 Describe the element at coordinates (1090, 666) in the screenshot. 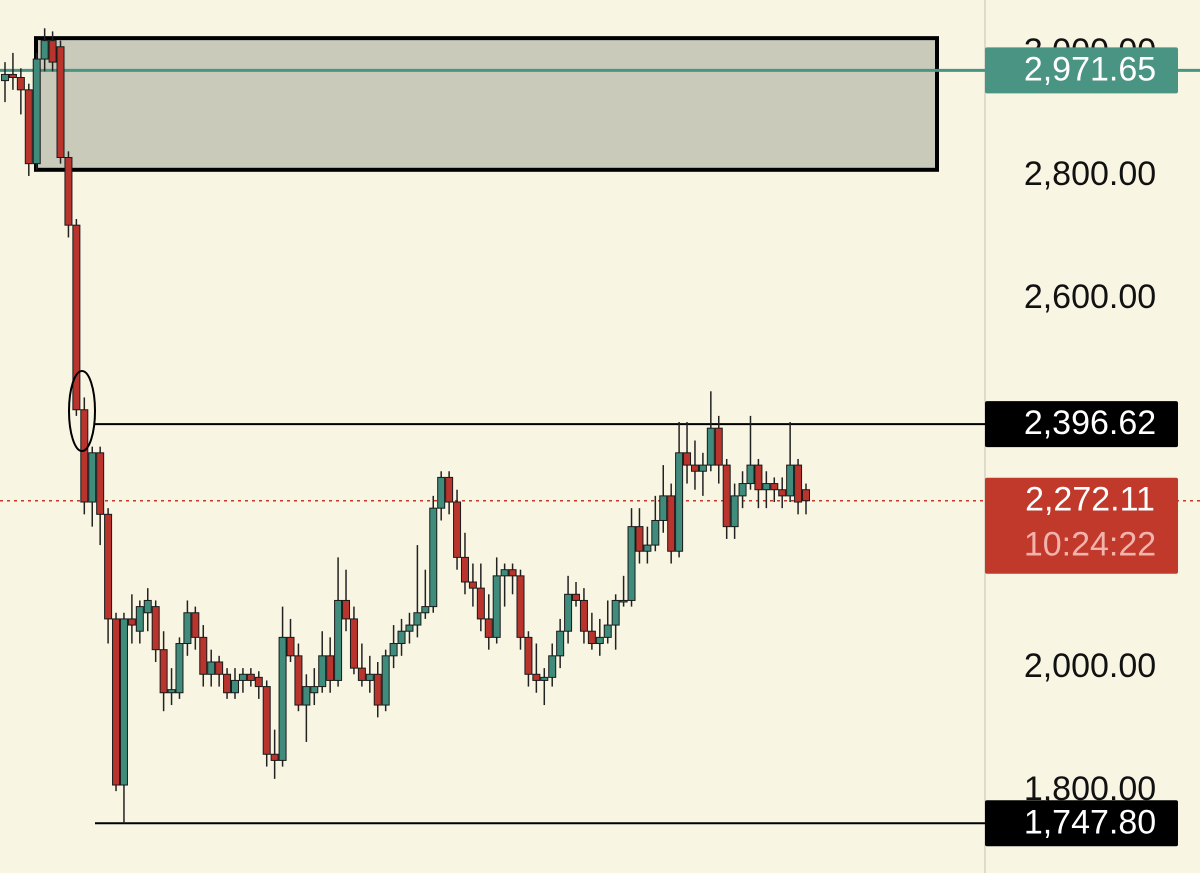

I see `y-tick-label: 2,000.00` at that location.